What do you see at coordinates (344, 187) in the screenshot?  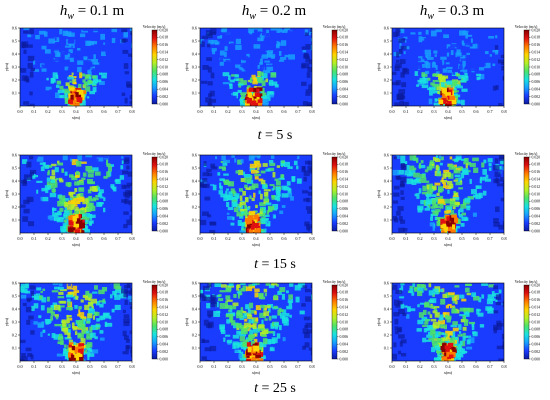 I see `colorbar-tick-label: 0.012` at bounding box center [344, 187].